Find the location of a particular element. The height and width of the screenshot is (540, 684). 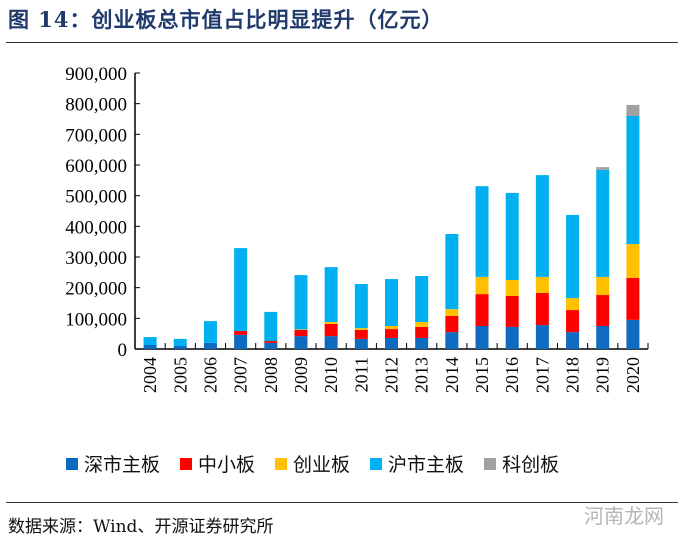

legend-label: 中小板 is located at coordinates (227, 465).